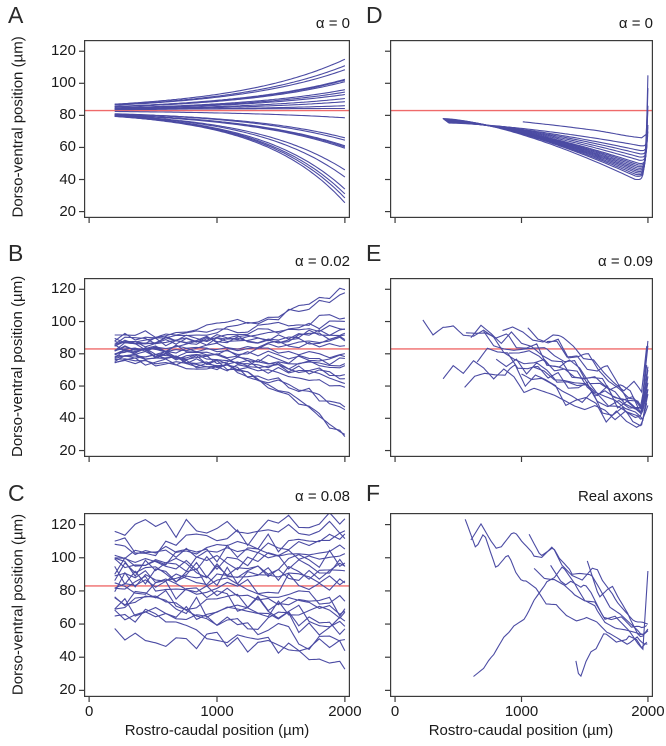 This screenshot has height=746, width=666. I want to click on panel-letter-a: A, so click(16, 15).